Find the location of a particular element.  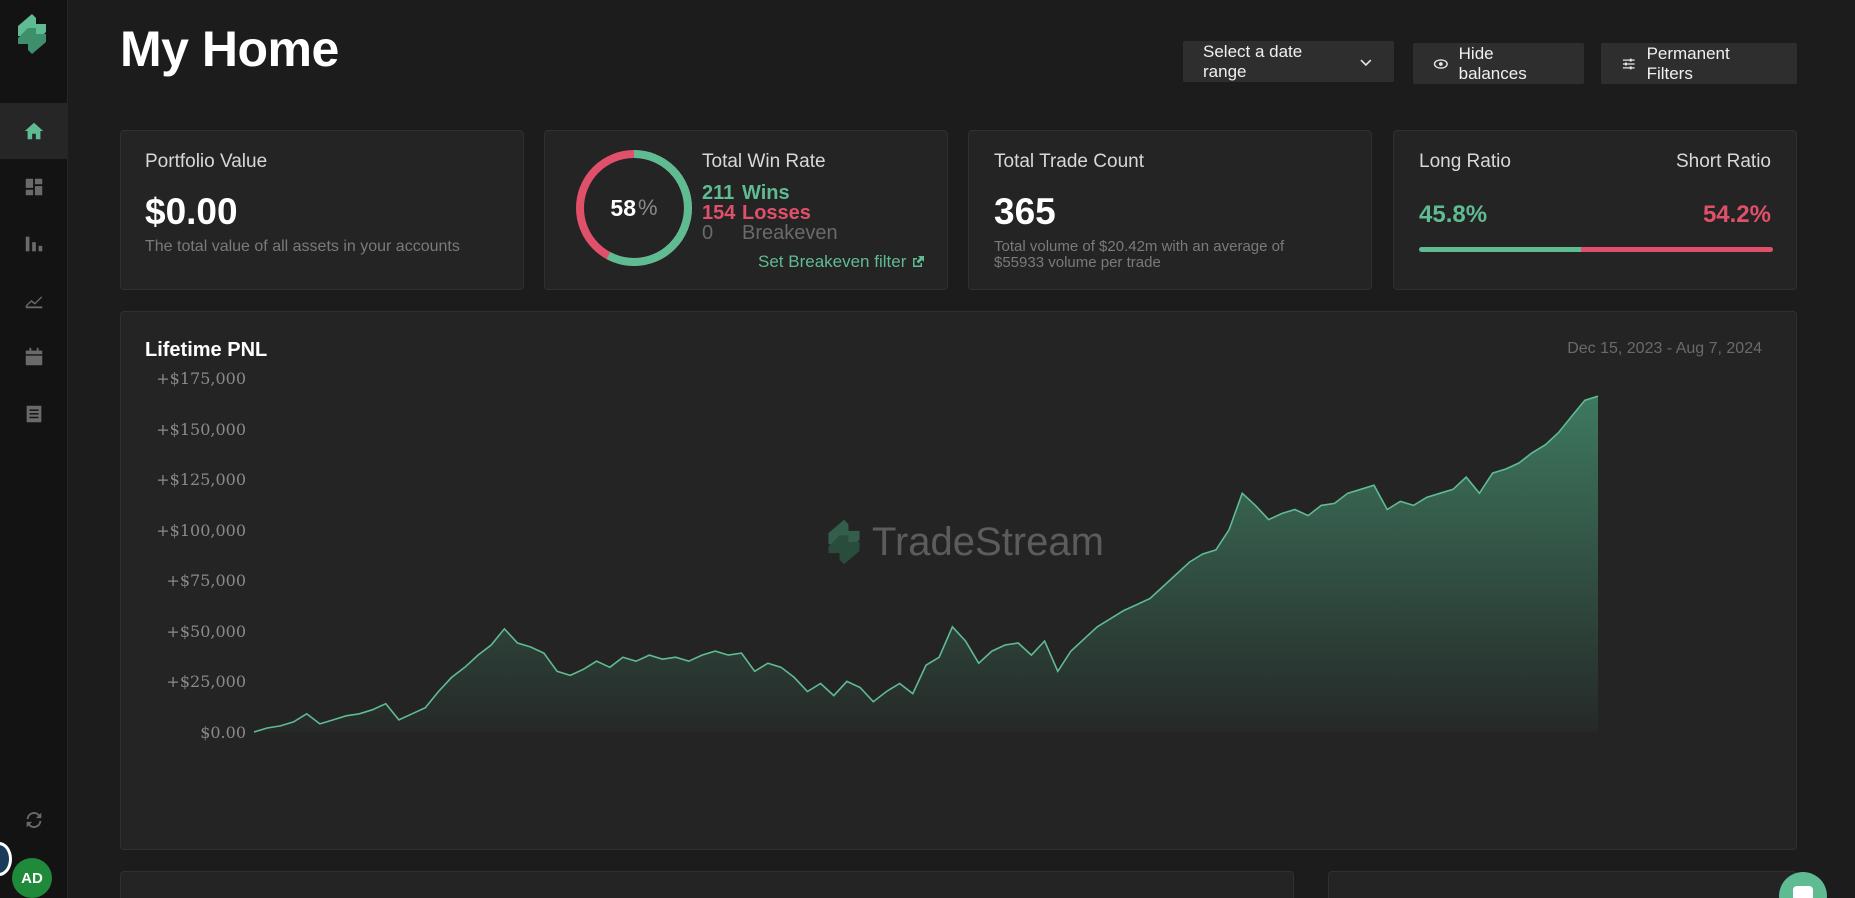

set-breakeven-filter-link: Set Breakeven filter is located at coordinates (841, 262).